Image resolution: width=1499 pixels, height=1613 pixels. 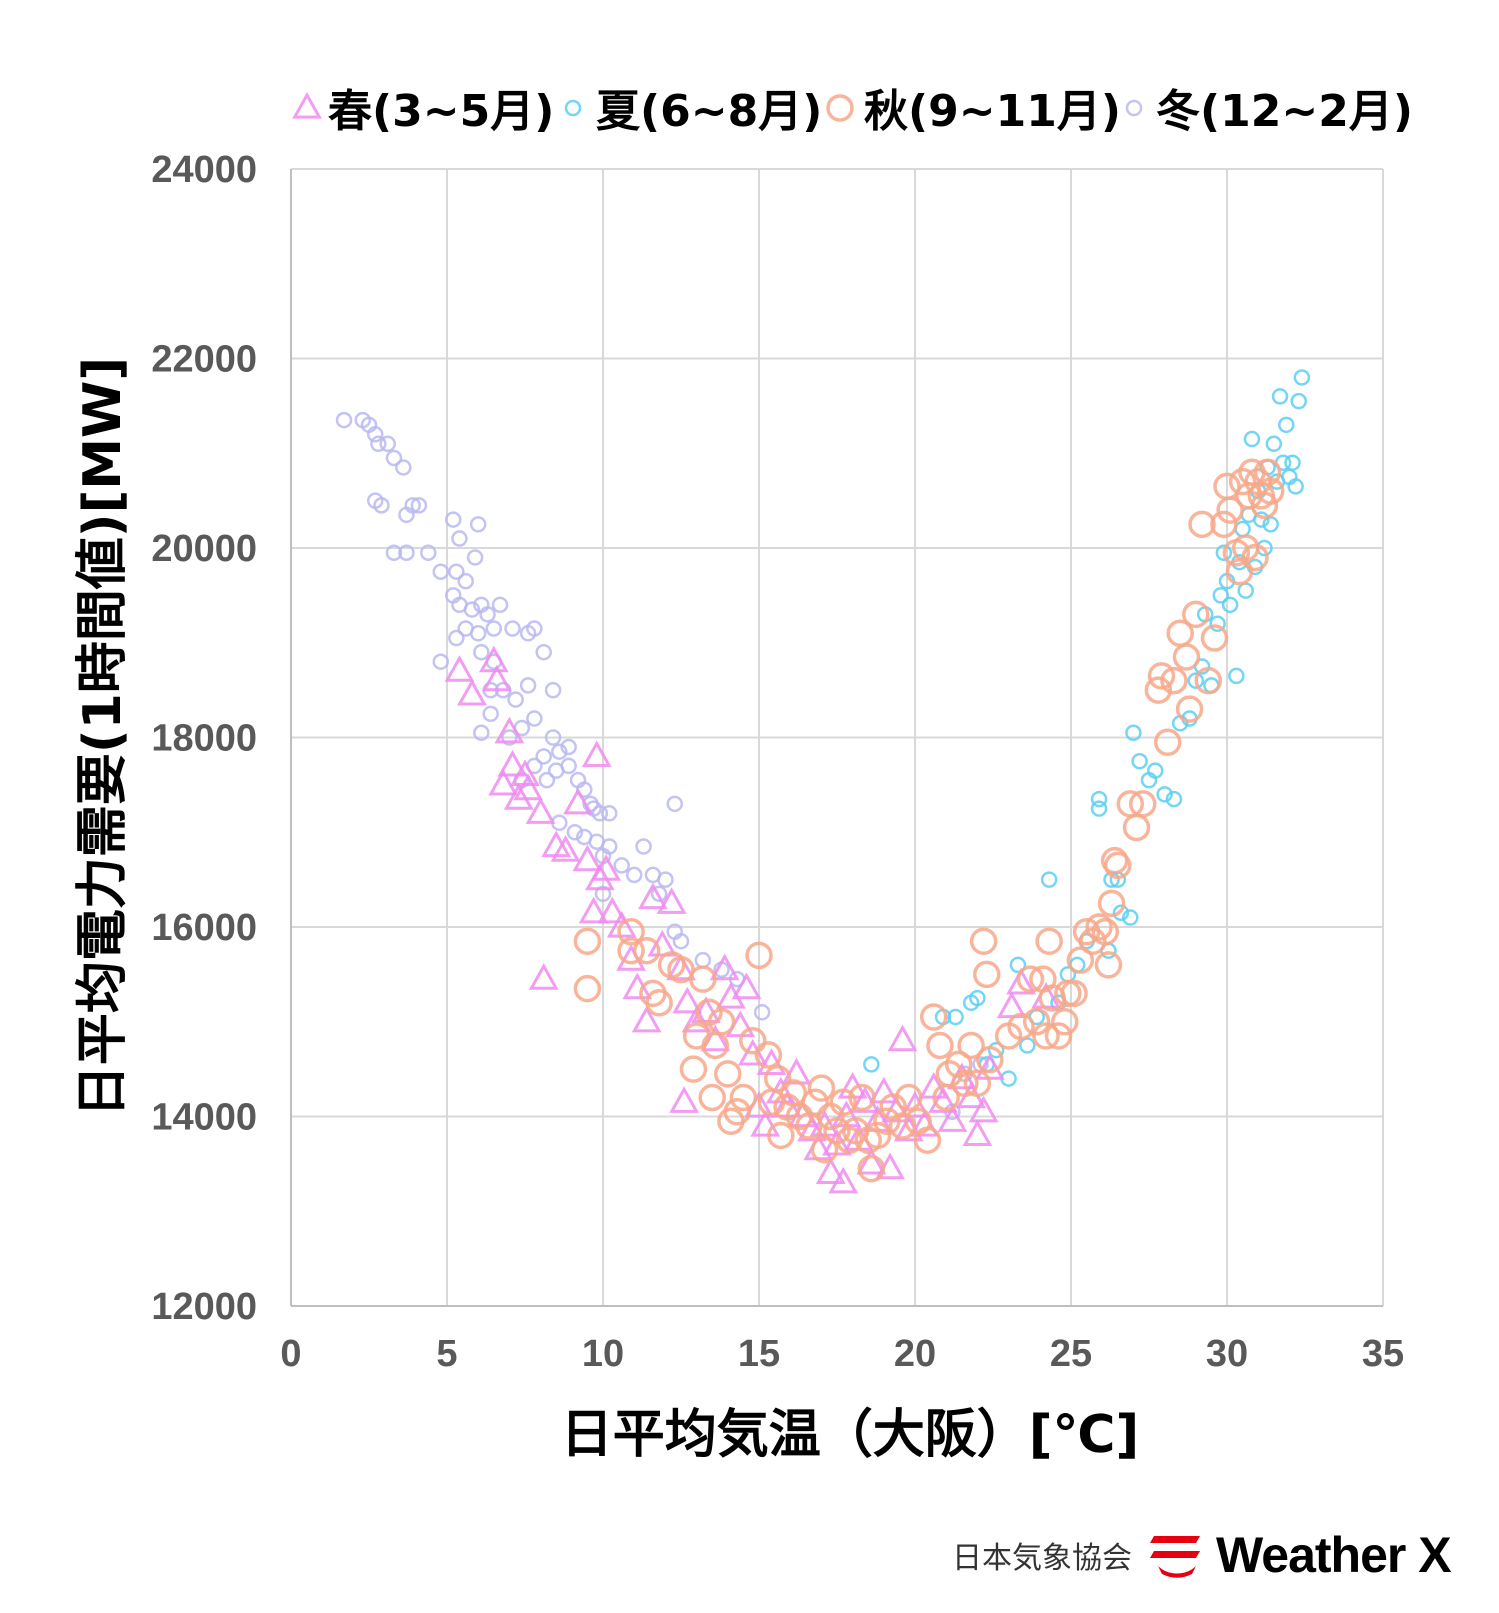 I want to click on x-tick-label: 25, so click(x=1071, y=1354).